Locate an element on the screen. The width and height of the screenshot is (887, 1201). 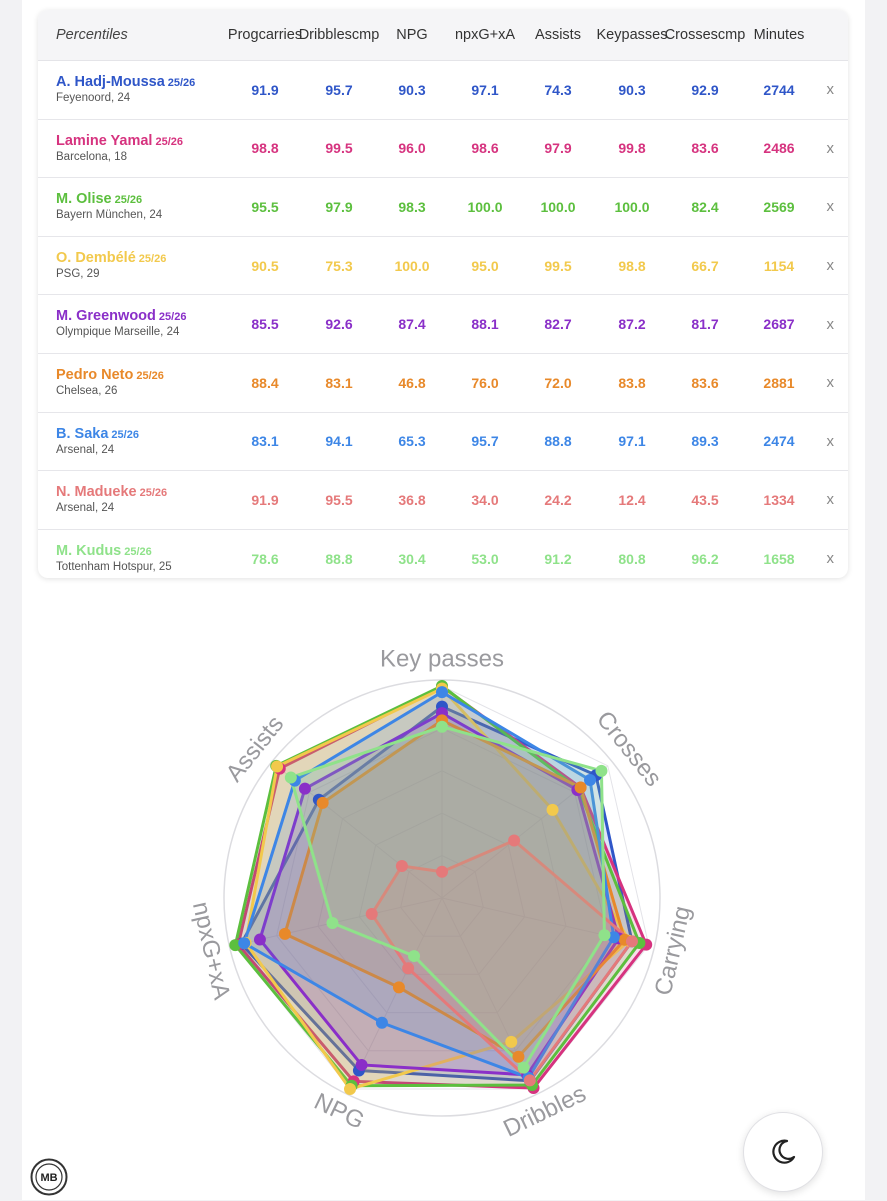
value-cell: 74.3 is located at coordinates (558, 89).